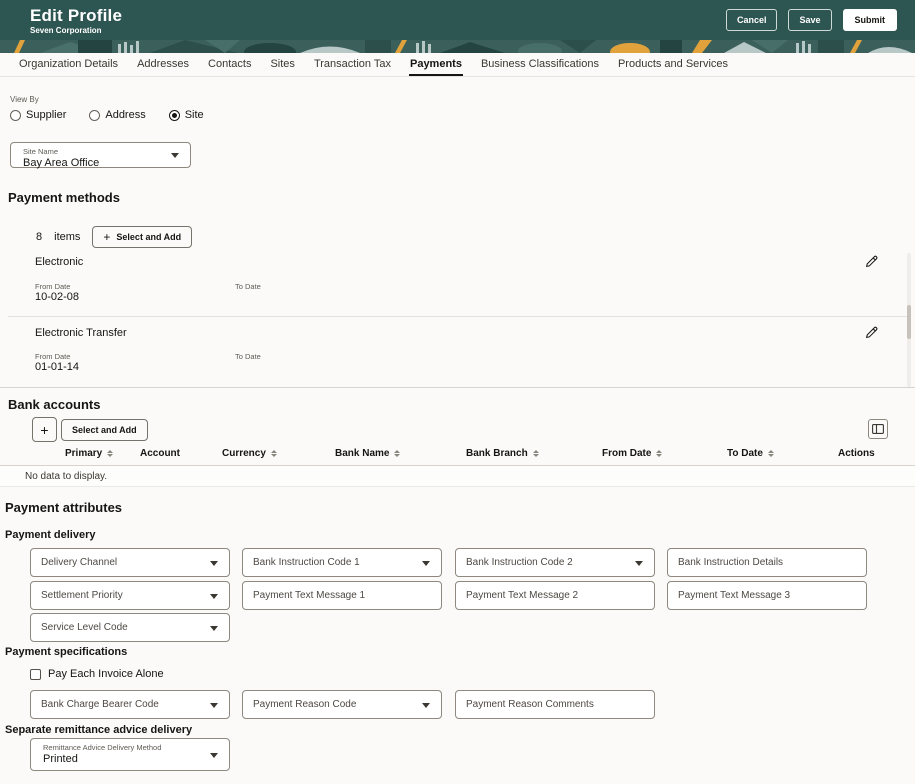 The width and height of the screenshot is (915, 784). What do you see at coordinates (810, 20) in the screenshot?
I see `save-button: Save` at bounding box center [810, 20].